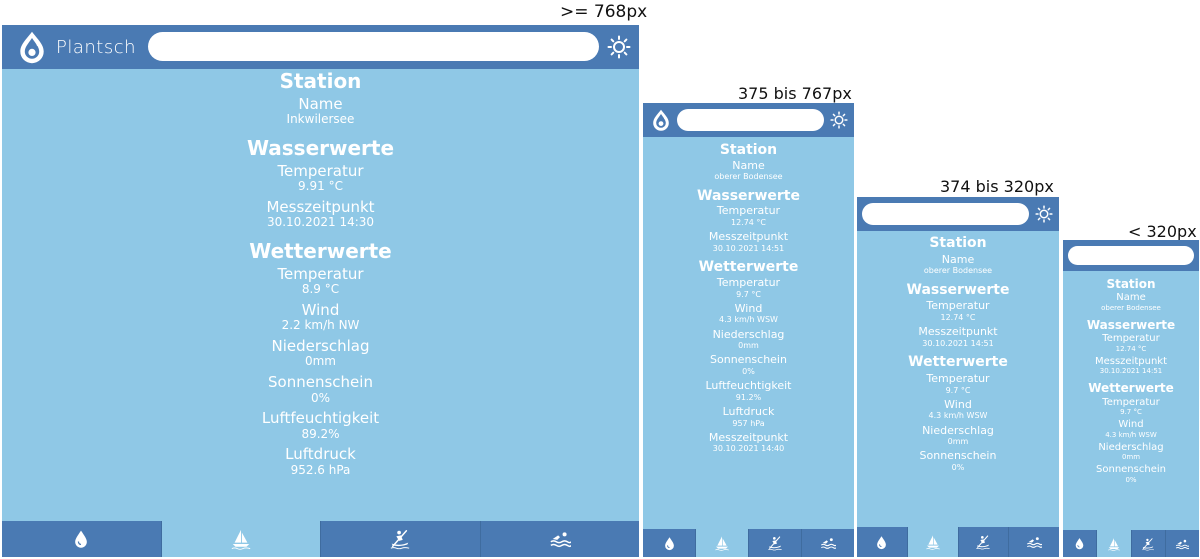  What do you see at coordinates (795, 93) in the screenshot?
I see `breakpoint-label-tablet: 375 bis 767px` at bounding box center [795, 93].